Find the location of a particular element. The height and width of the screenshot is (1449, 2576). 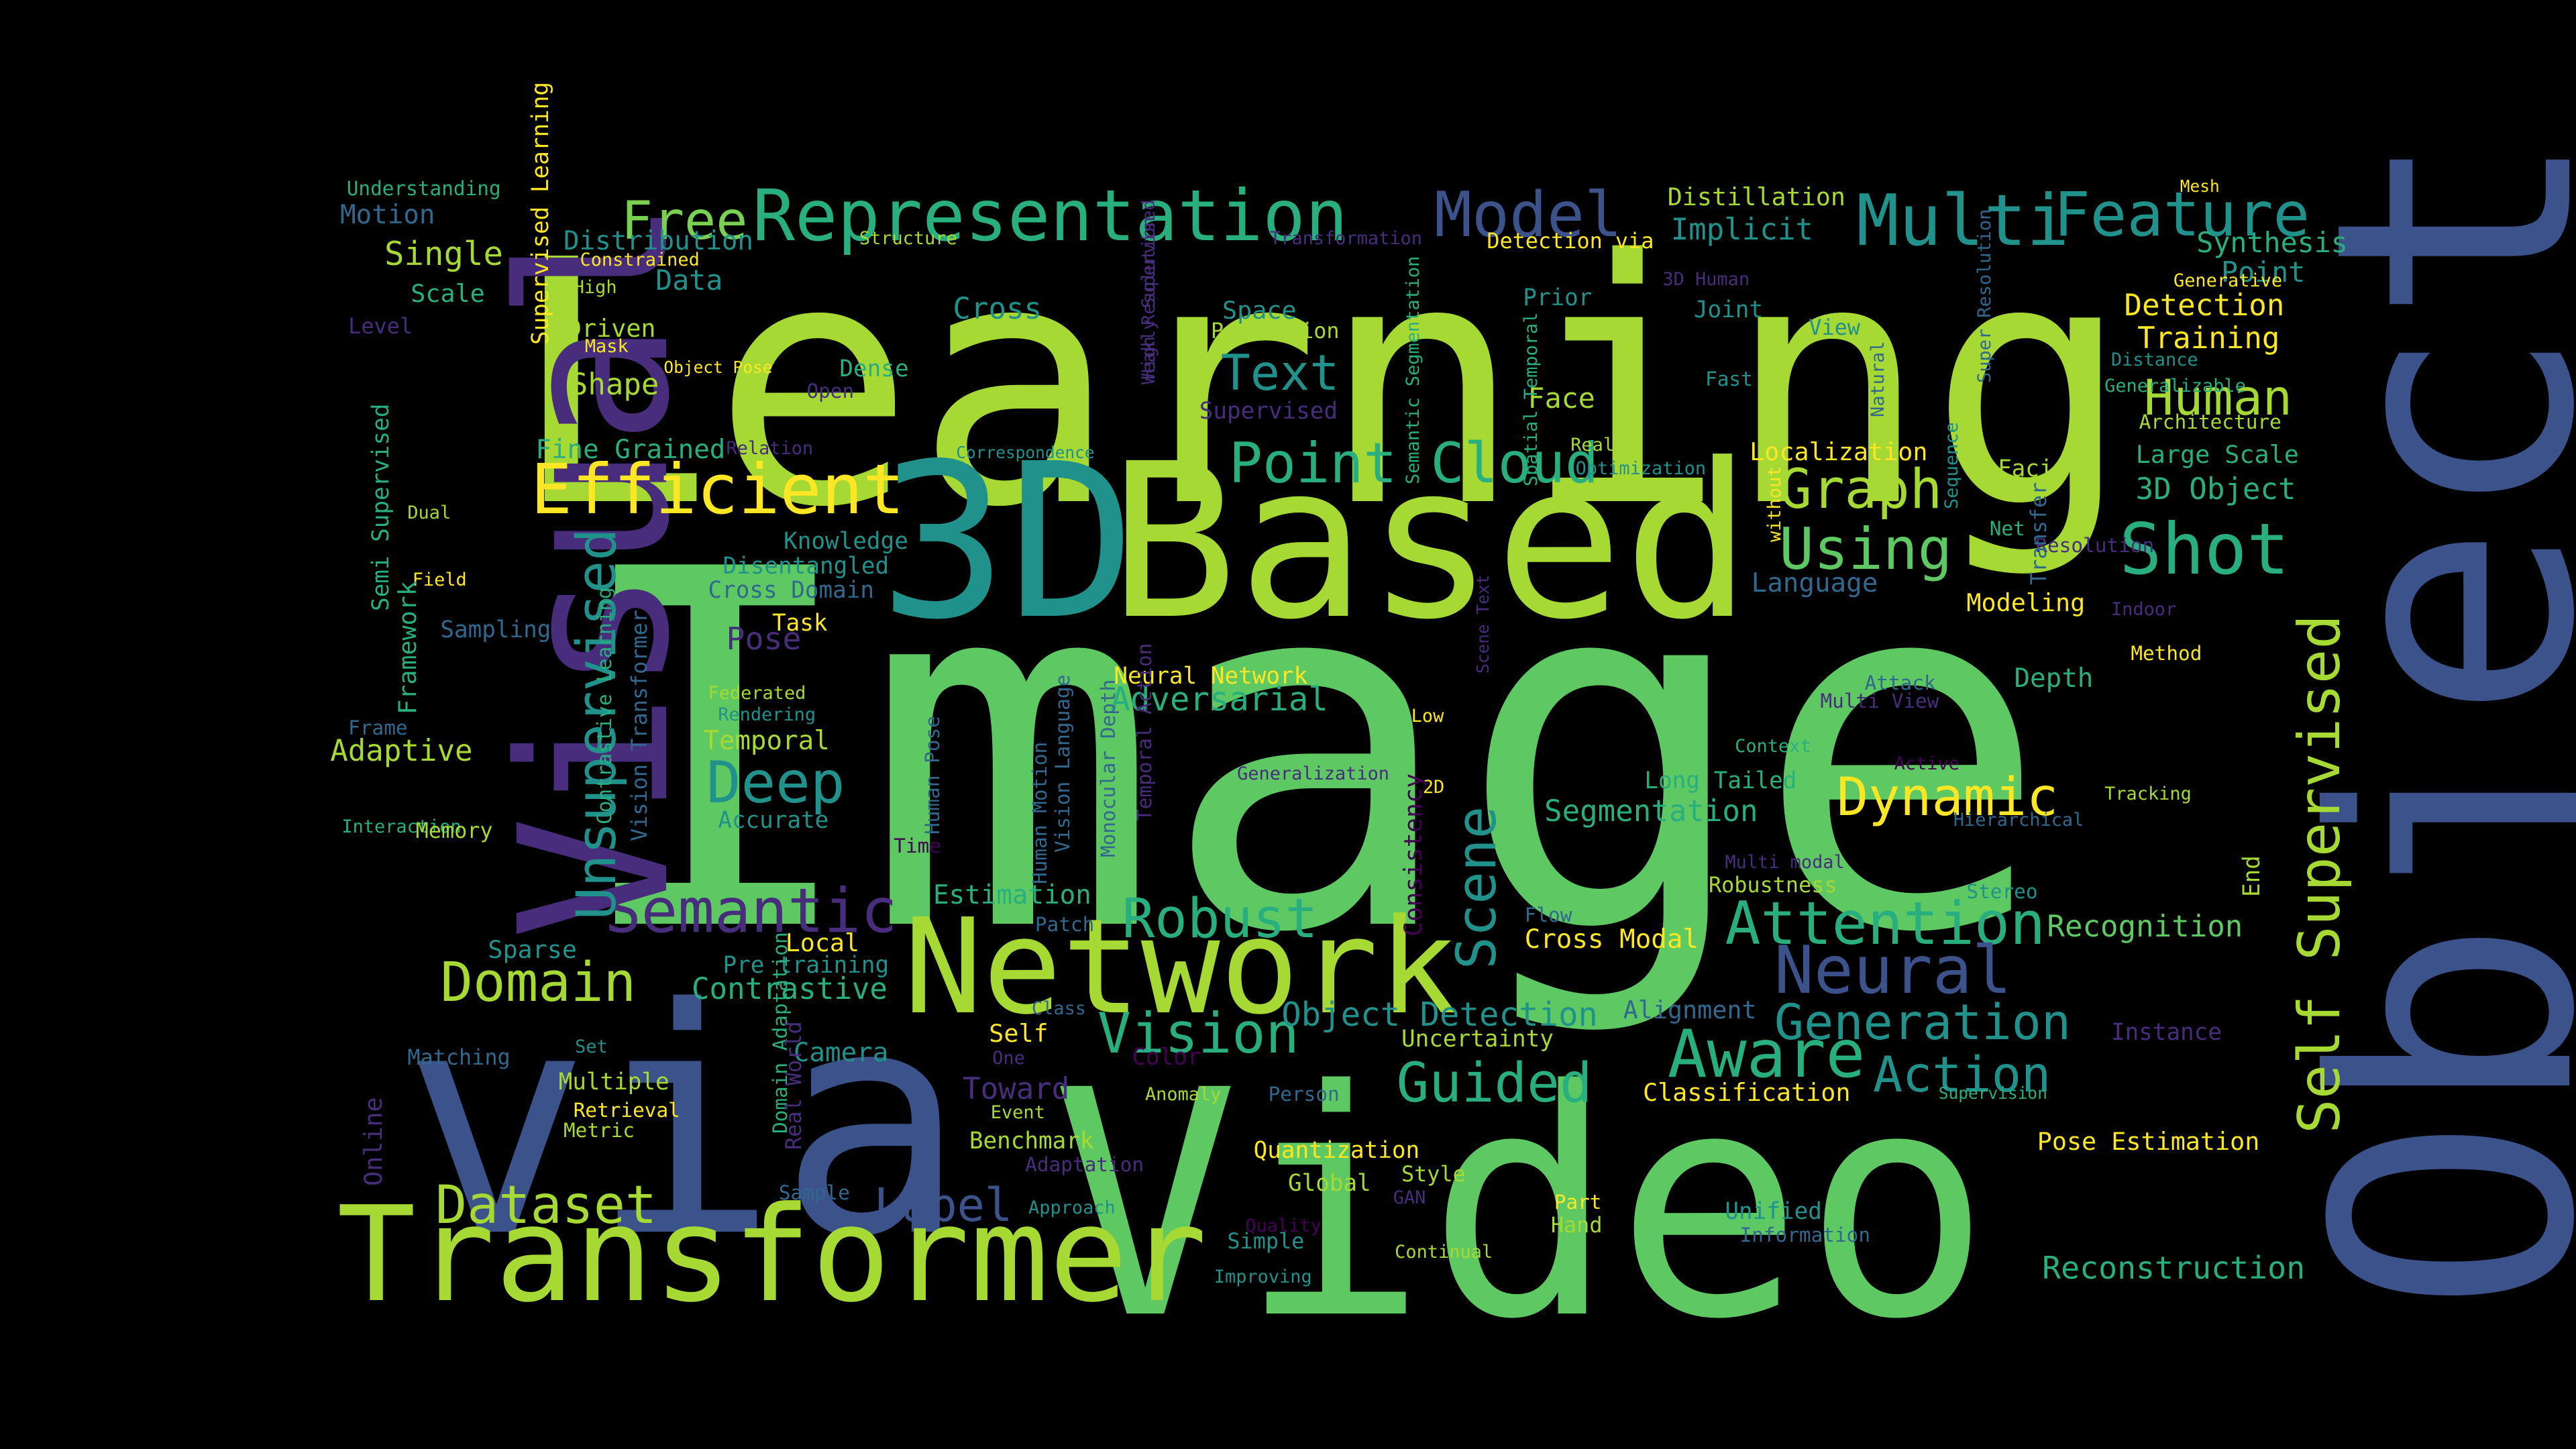

word-efficient: Efficient is located at coordinates (718, 489).